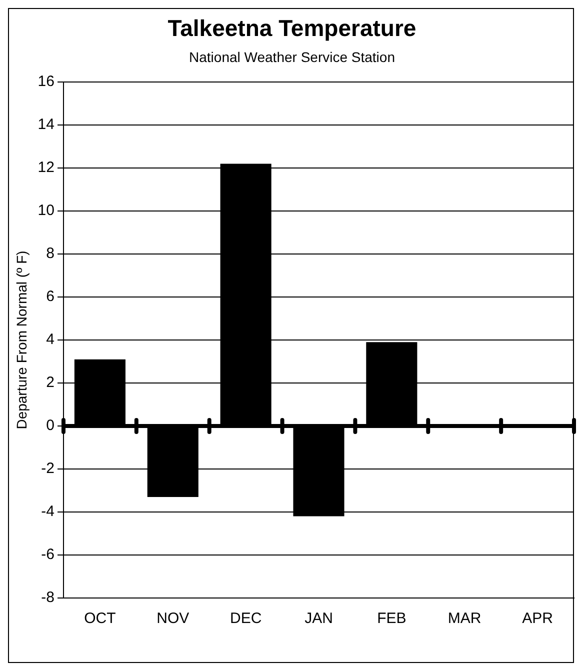 The image size is (584, 671). Describe the element at coordinates (50, 339) in the screenshot. I see `y-tick-label: 4` at that location.